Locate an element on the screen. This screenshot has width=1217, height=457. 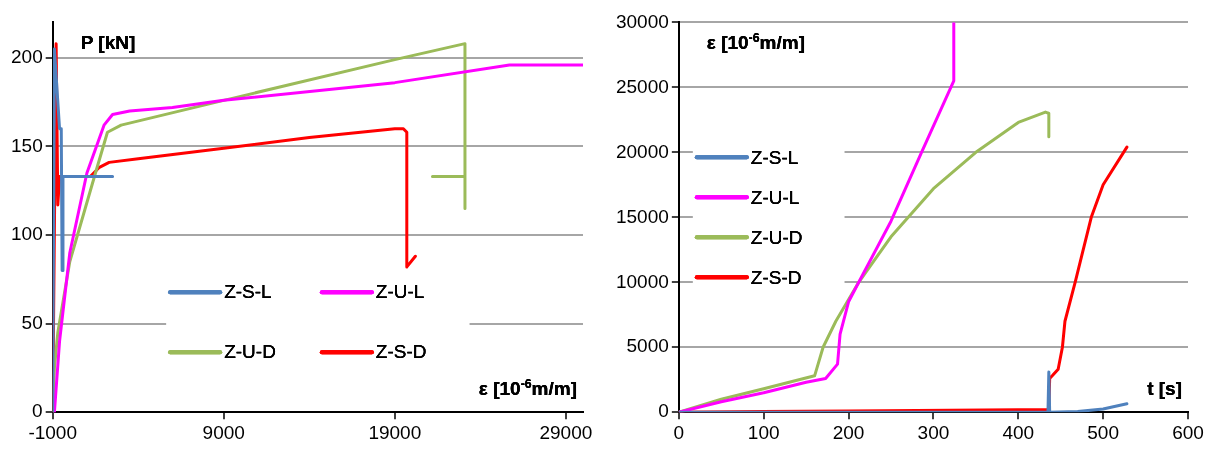
x-tick-label: 100 is located at coordinates (763, 432).